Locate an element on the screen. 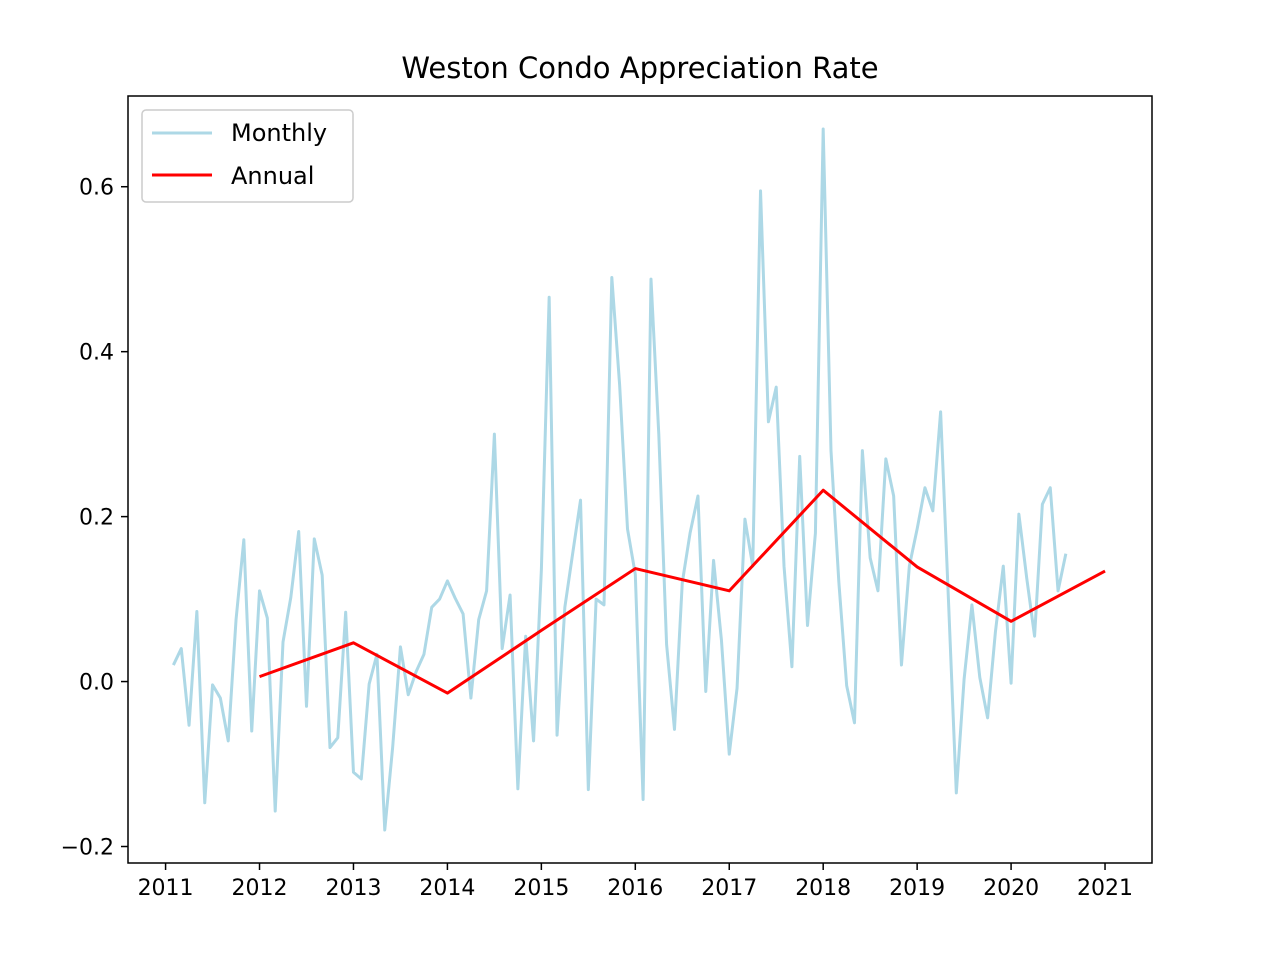 The image size is (1280, 960). x-tick-label: 2011 is located at coordinates (166, 888).